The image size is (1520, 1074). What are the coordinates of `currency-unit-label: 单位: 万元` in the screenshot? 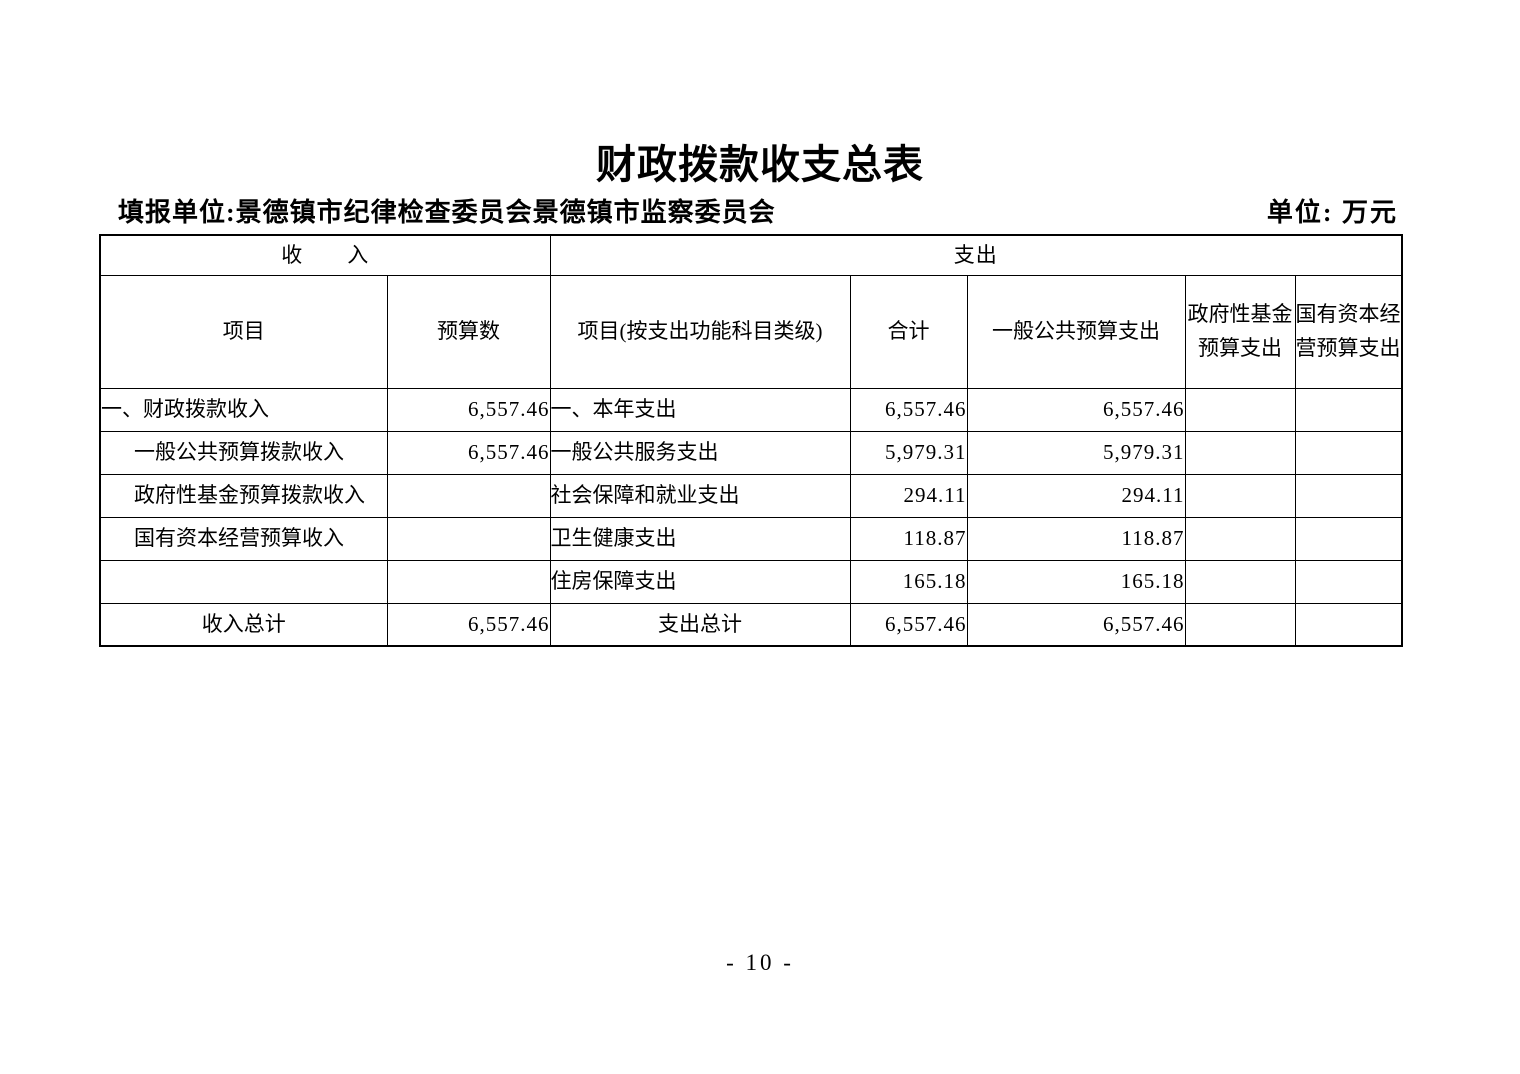 It's located at (1332, 212).